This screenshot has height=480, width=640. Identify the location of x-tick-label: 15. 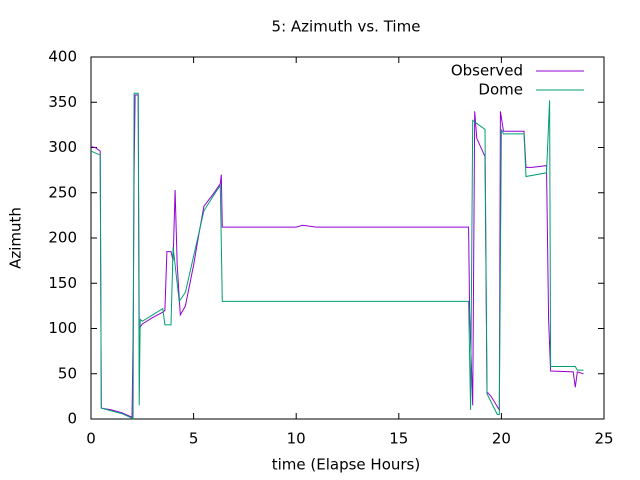
(398, 439).